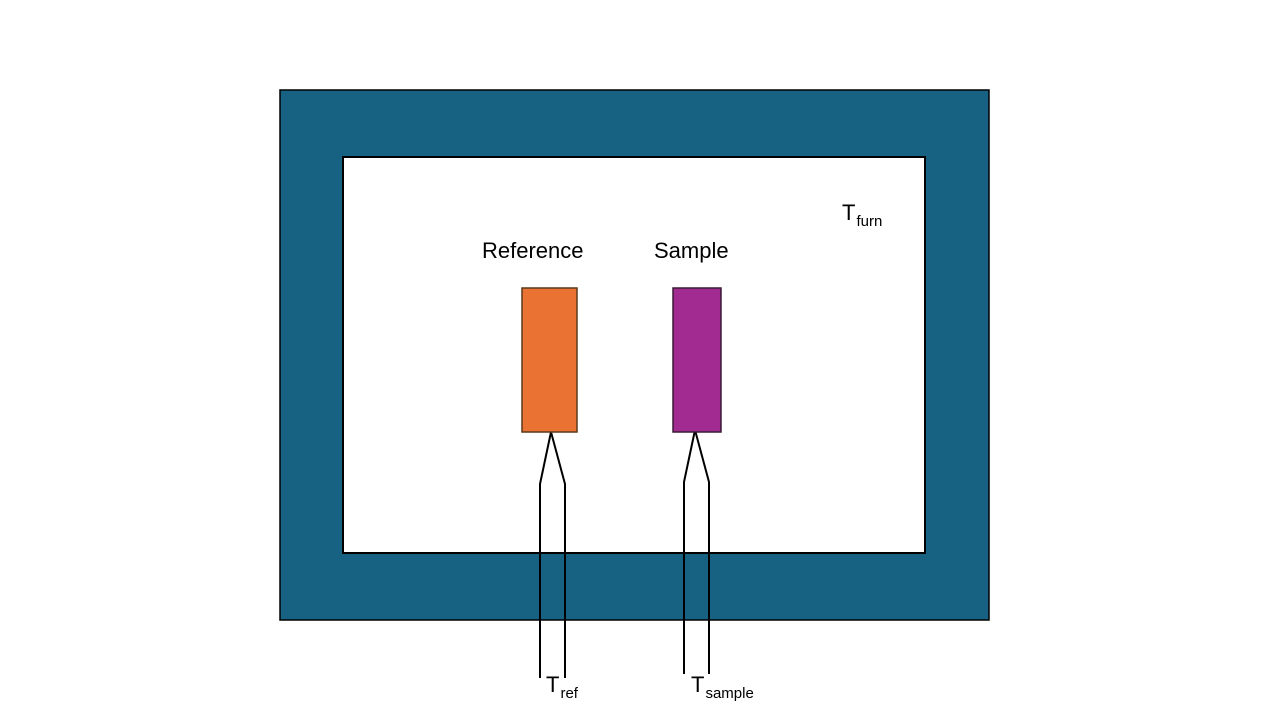 The width and height of the screenshot is (1280, 720). Describe the element at coordinates (869, 221) in the screenshot. I see `furnace-temperature-subscript: furn` at that location.